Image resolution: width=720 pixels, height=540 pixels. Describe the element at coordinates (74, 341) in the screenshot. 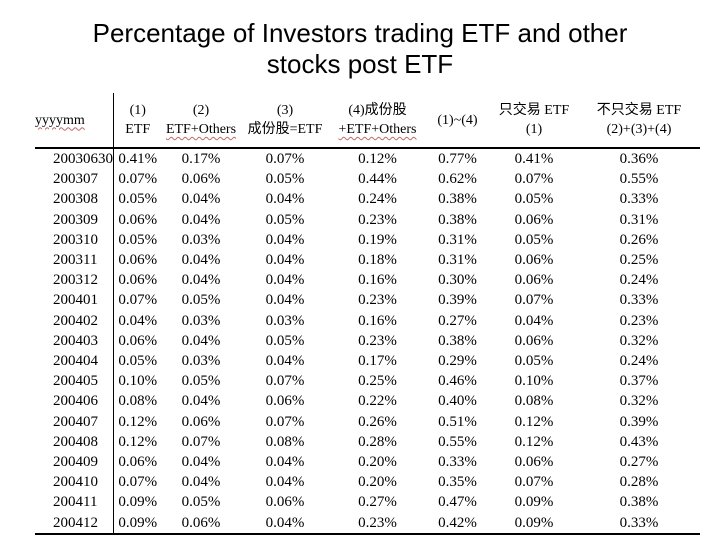

I see `month-cell: 200403` at that location.